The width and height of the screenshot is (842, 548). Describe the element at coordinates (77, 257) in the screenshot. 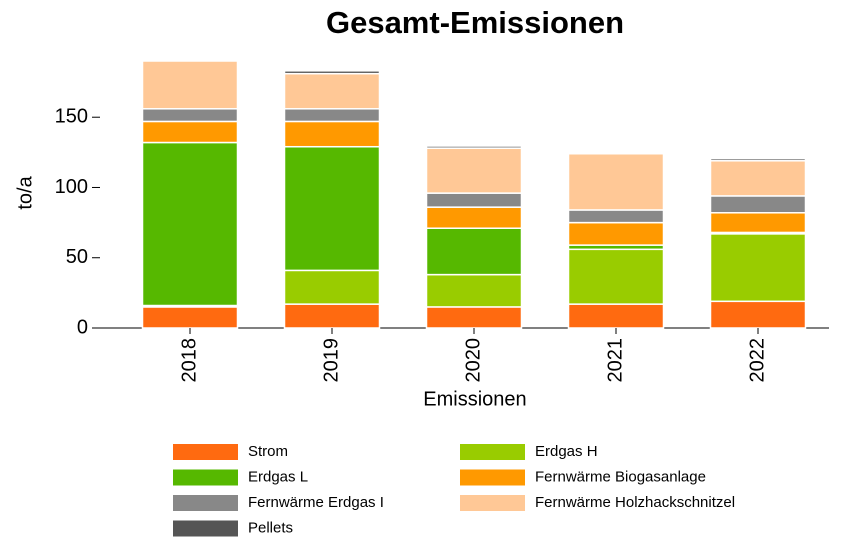

I see `y-tick-label: 50` at that location.